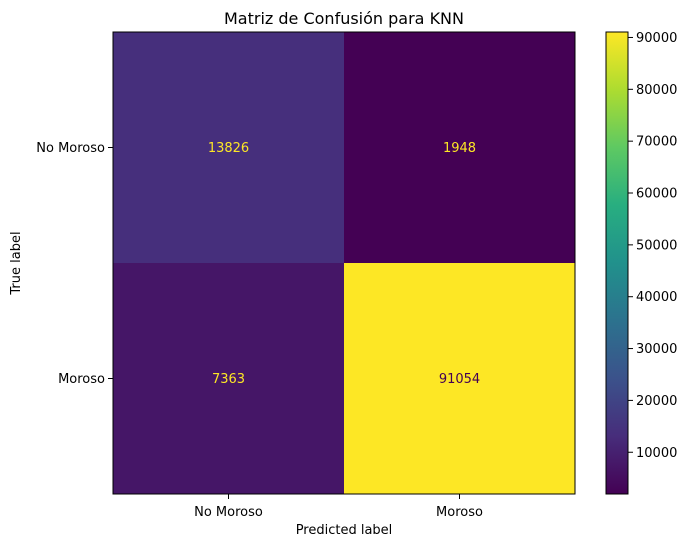 The height and width of the screenshot is (548, 692). What do you see at coordinates (81, 379) in the screenshot?
I see `y-tick-label: Moroso` at bounding box center [81, 379].